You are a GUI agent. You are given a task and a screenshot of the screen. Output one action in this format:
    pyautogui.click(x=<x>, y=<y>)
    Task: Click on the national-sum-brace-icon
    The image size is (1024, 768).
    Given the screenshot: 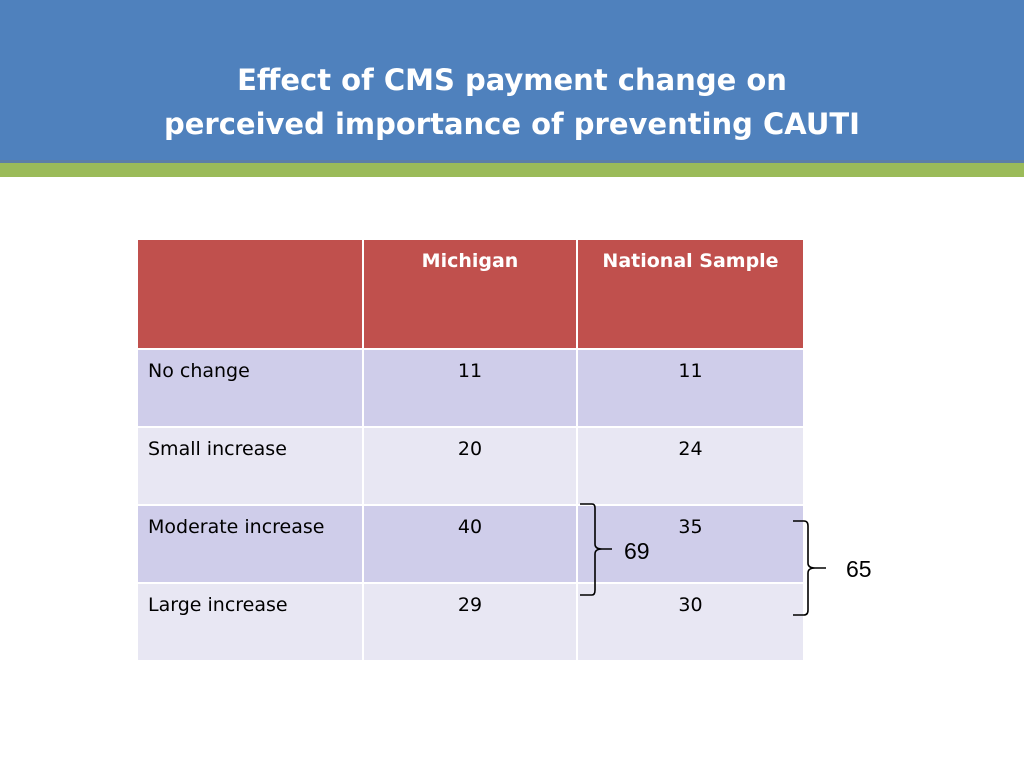 What is the action you would take?
    pyautogui.click(x=809, y=568)
    